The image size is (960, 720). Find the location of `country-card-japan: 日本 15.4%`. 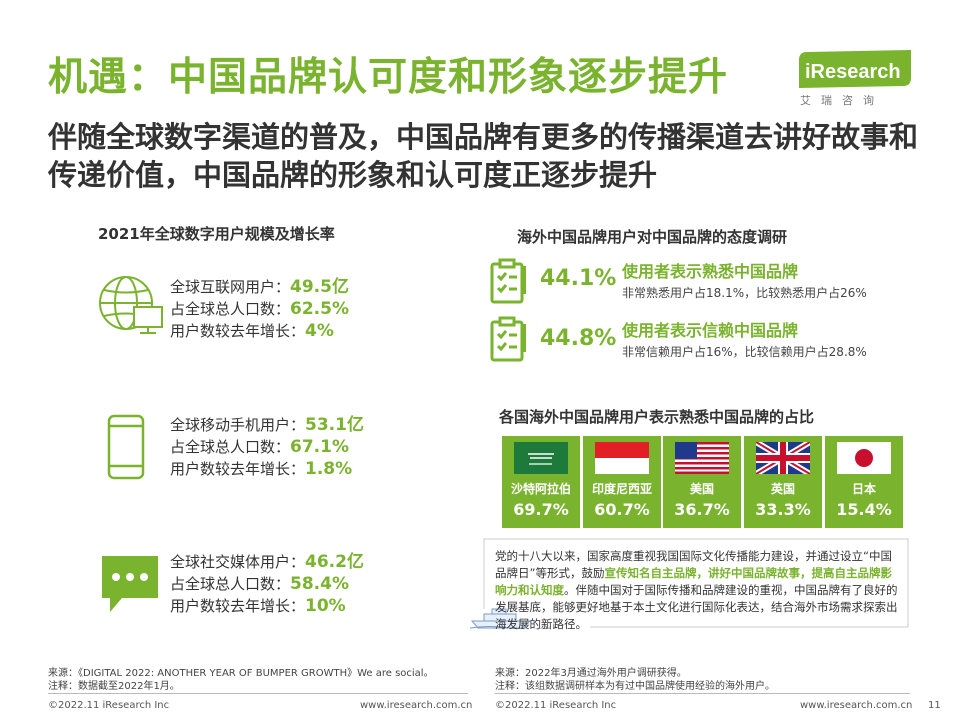

country-card-japan: 日本 15.4% is located at coordinates (864, 482).